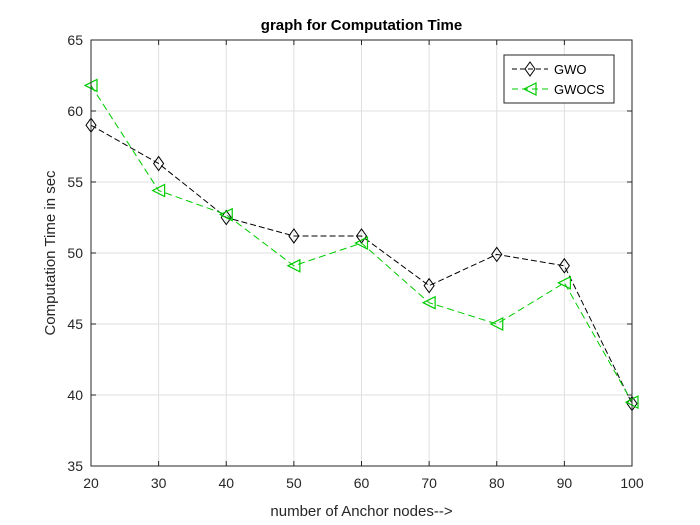 This screenshot has height=525, width=700. What do you see at coordinates (91, 483) in the screenshot?
I see `x-tick-label: 20` at bounding box center [91, 483].